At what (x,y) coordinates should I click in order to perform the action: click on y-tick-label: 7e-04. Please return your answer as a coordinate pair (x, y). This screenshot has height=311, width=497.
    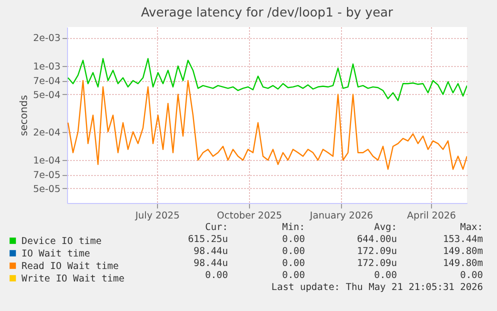
    Looking at the image, I should click on (46, 82).